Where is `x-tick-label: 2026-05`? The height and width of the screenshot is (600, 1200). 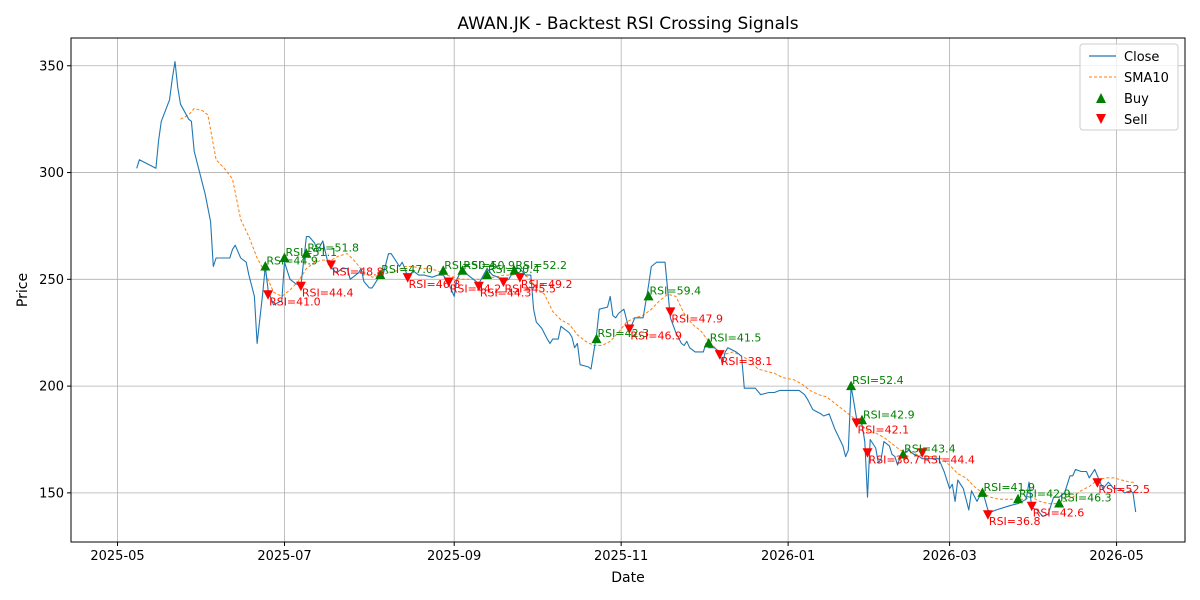
x-tick-label: 2026-05 is located at coordinates (1116, 556).